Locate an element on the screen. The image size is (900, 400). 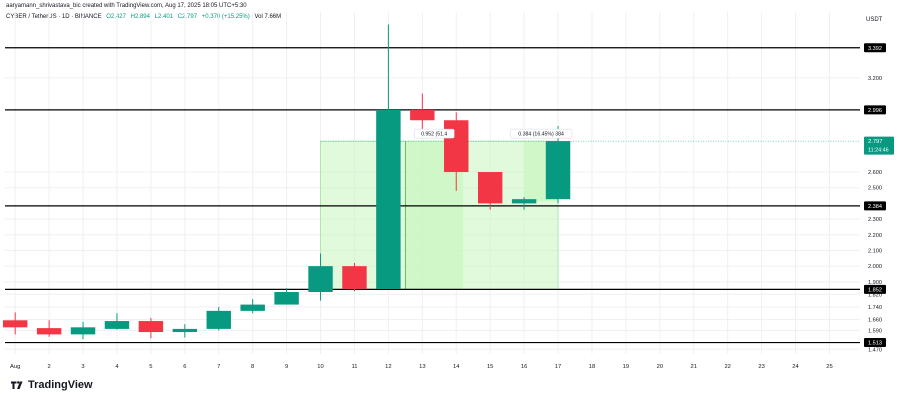
y-tick-label: 2.000 is located at coordinates (875, 267).